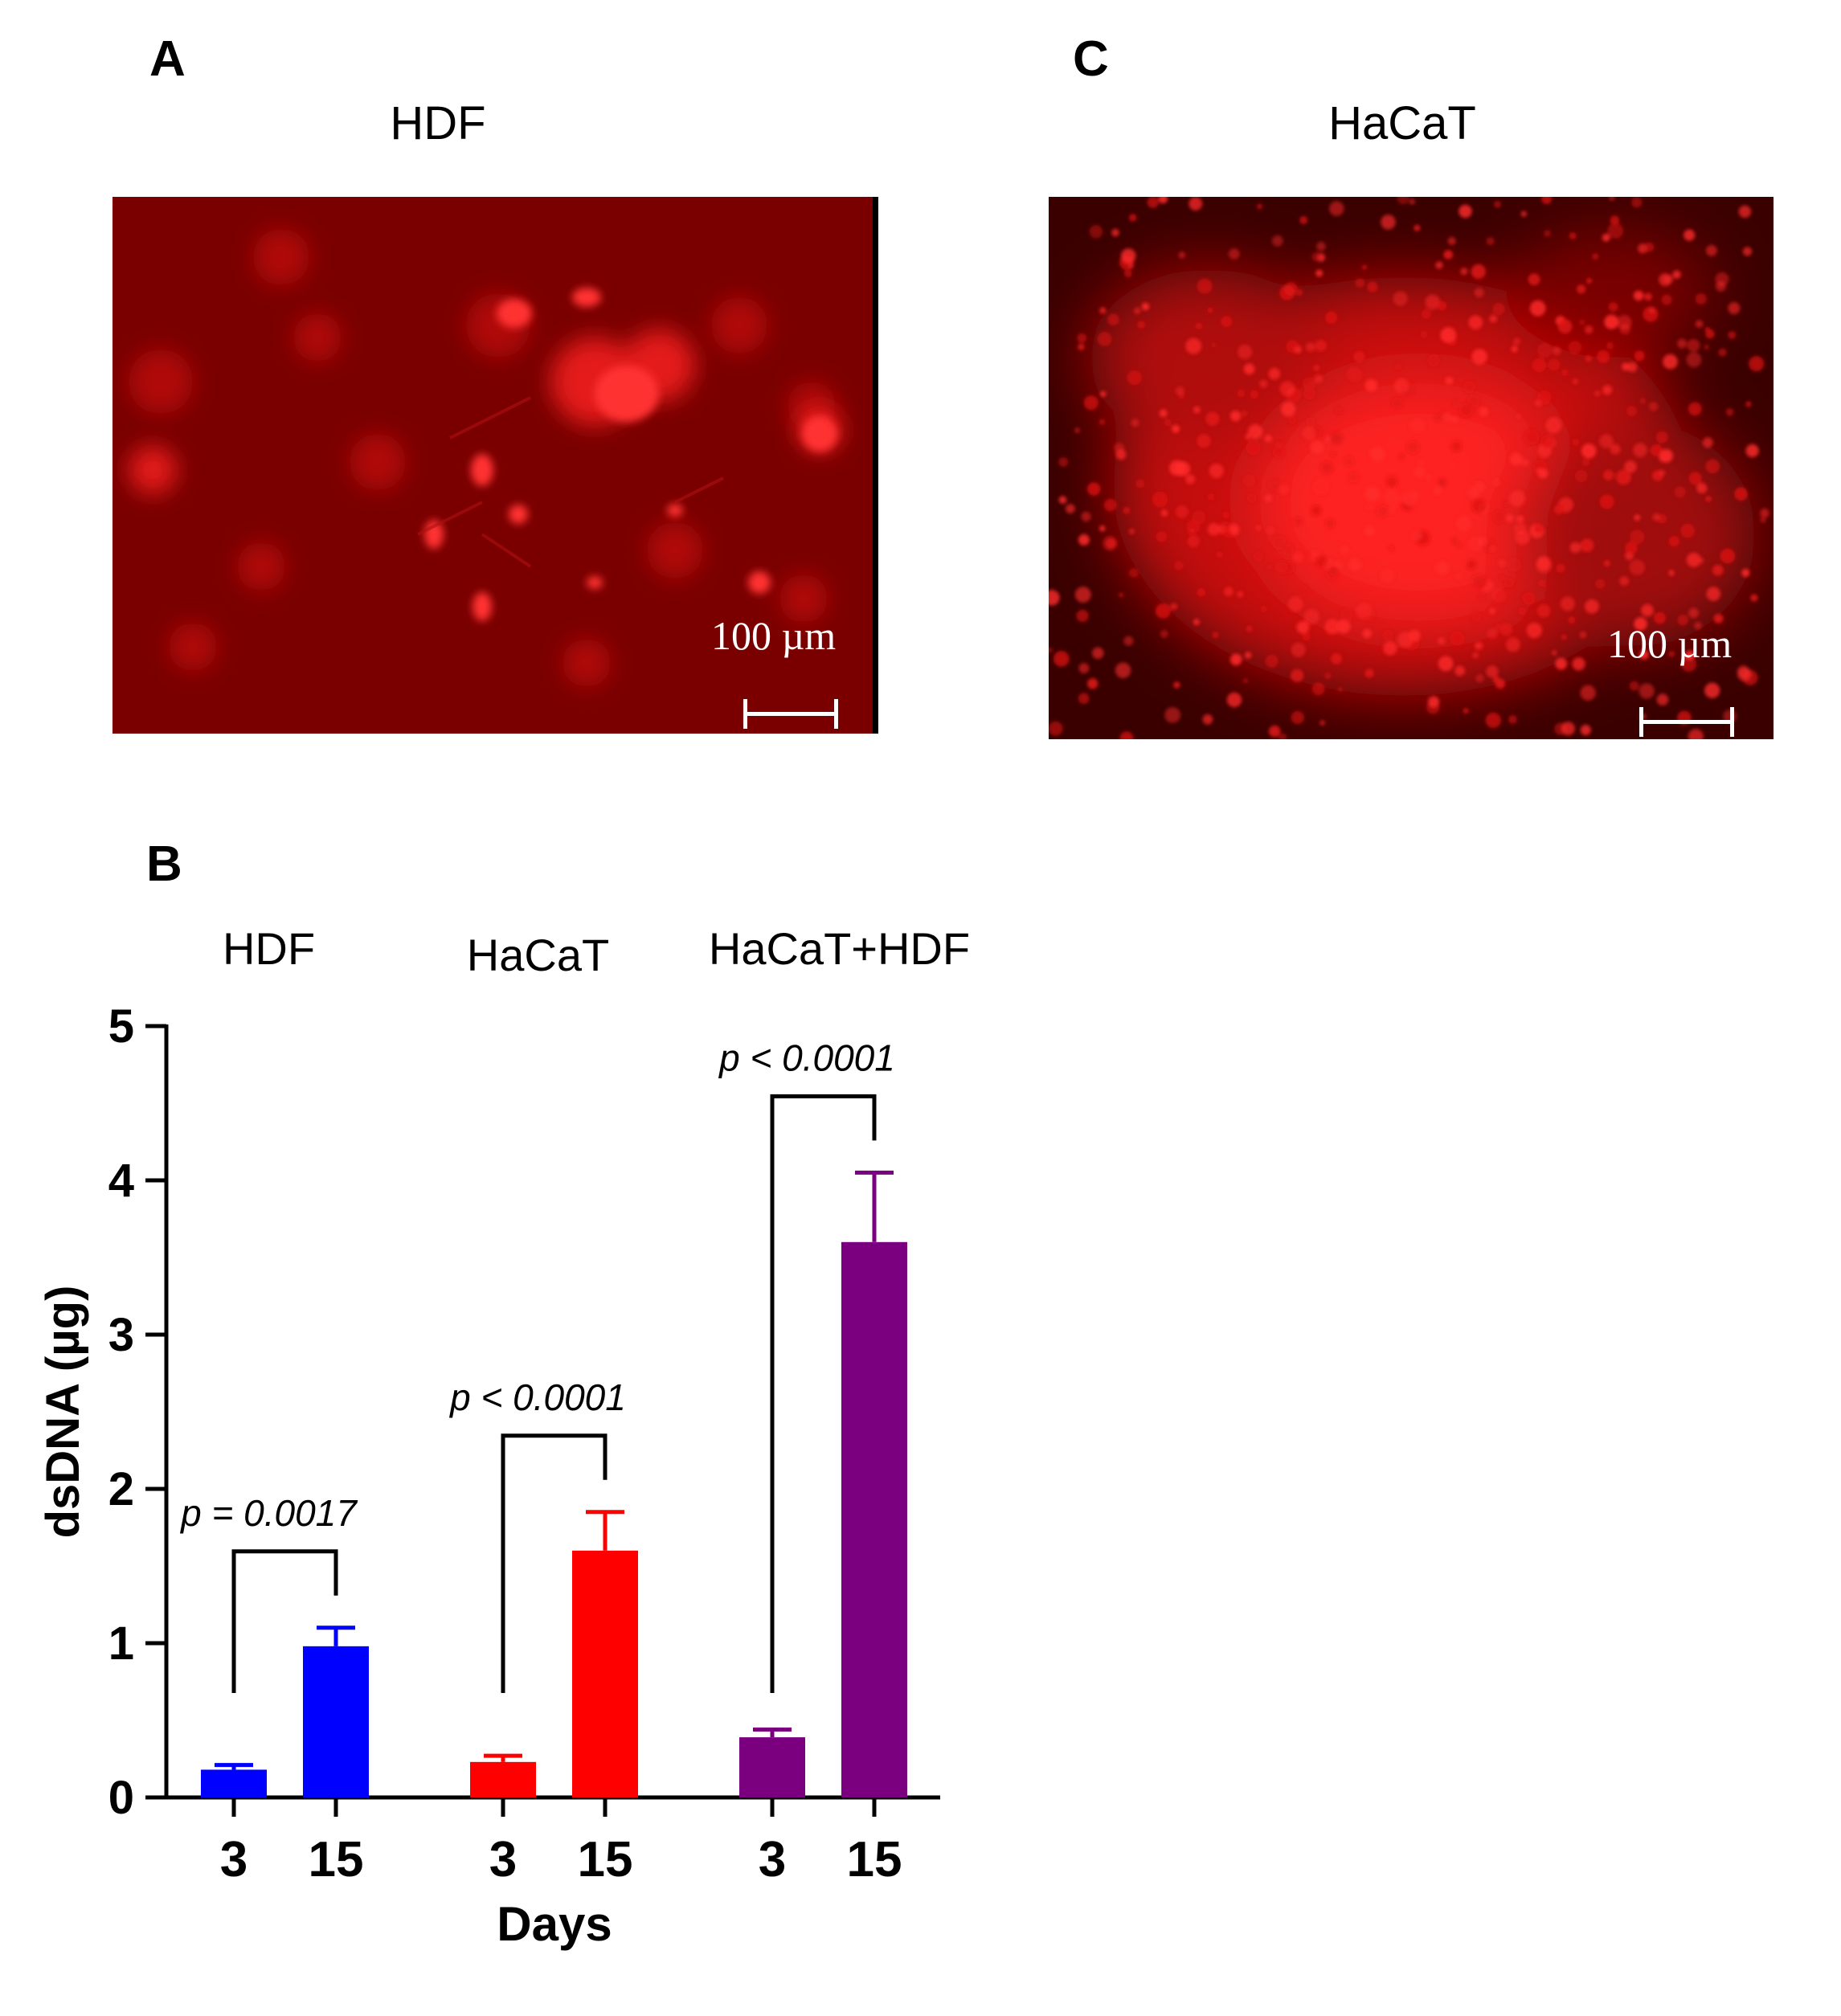 The width and height of the screenshot is (1841, 2016). I want to click on y-tick-label: 5, so click(121, 1026).